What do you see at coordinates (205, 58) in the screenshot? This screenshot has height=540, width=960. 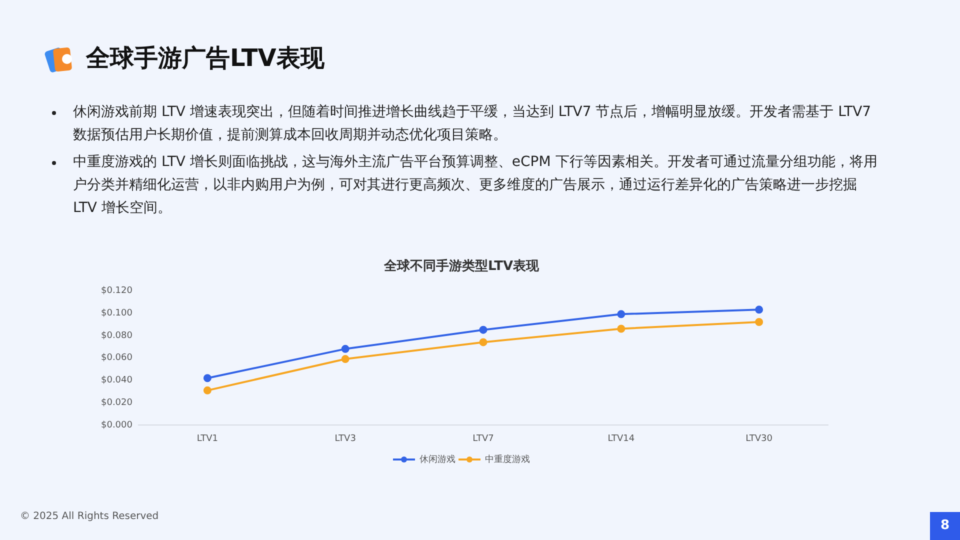 I see `chart-title: 全球手游广告LTV表现` at bounding box center [205, 58].